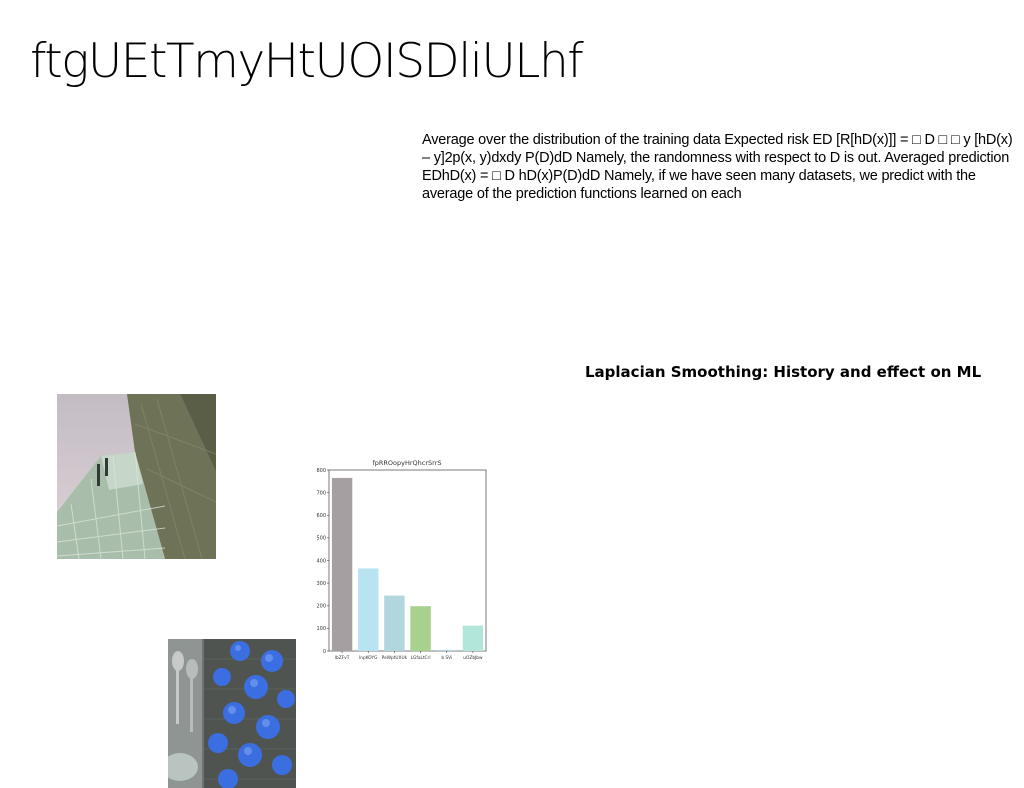 The width and height of the screenshot is (1024, 788). What do you see at coordinates (321, 561) in the screenshot?
I see `y-tick-label: 400` at bounding box center [321, 561].